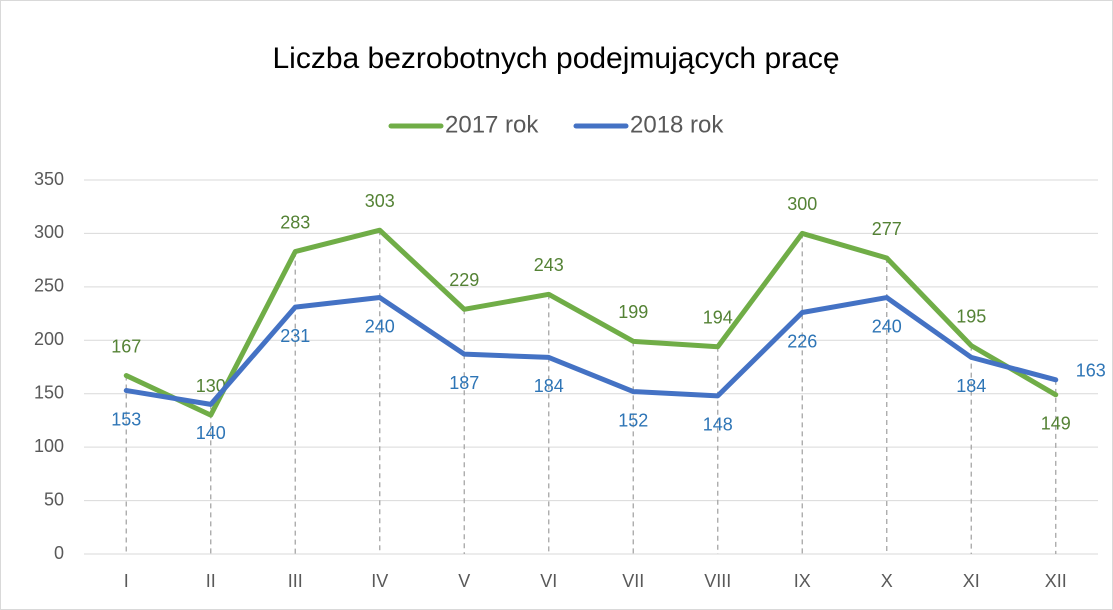 The height and width of the screenshot is (610, 1113). I want to click on x-tick-label: VII, so click(633, 581).